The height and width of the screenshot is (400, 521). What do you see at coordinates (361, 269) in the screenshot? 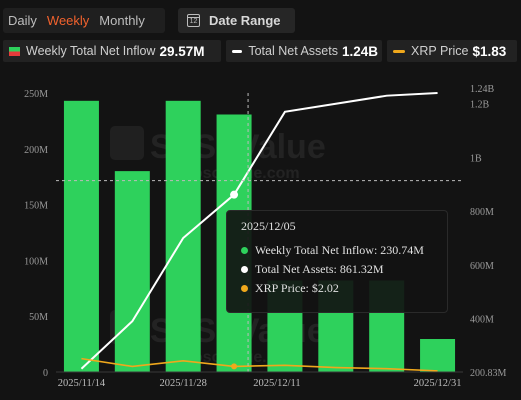
I see `tooltip-value: 861.32M` at bounding box center [361, 269].